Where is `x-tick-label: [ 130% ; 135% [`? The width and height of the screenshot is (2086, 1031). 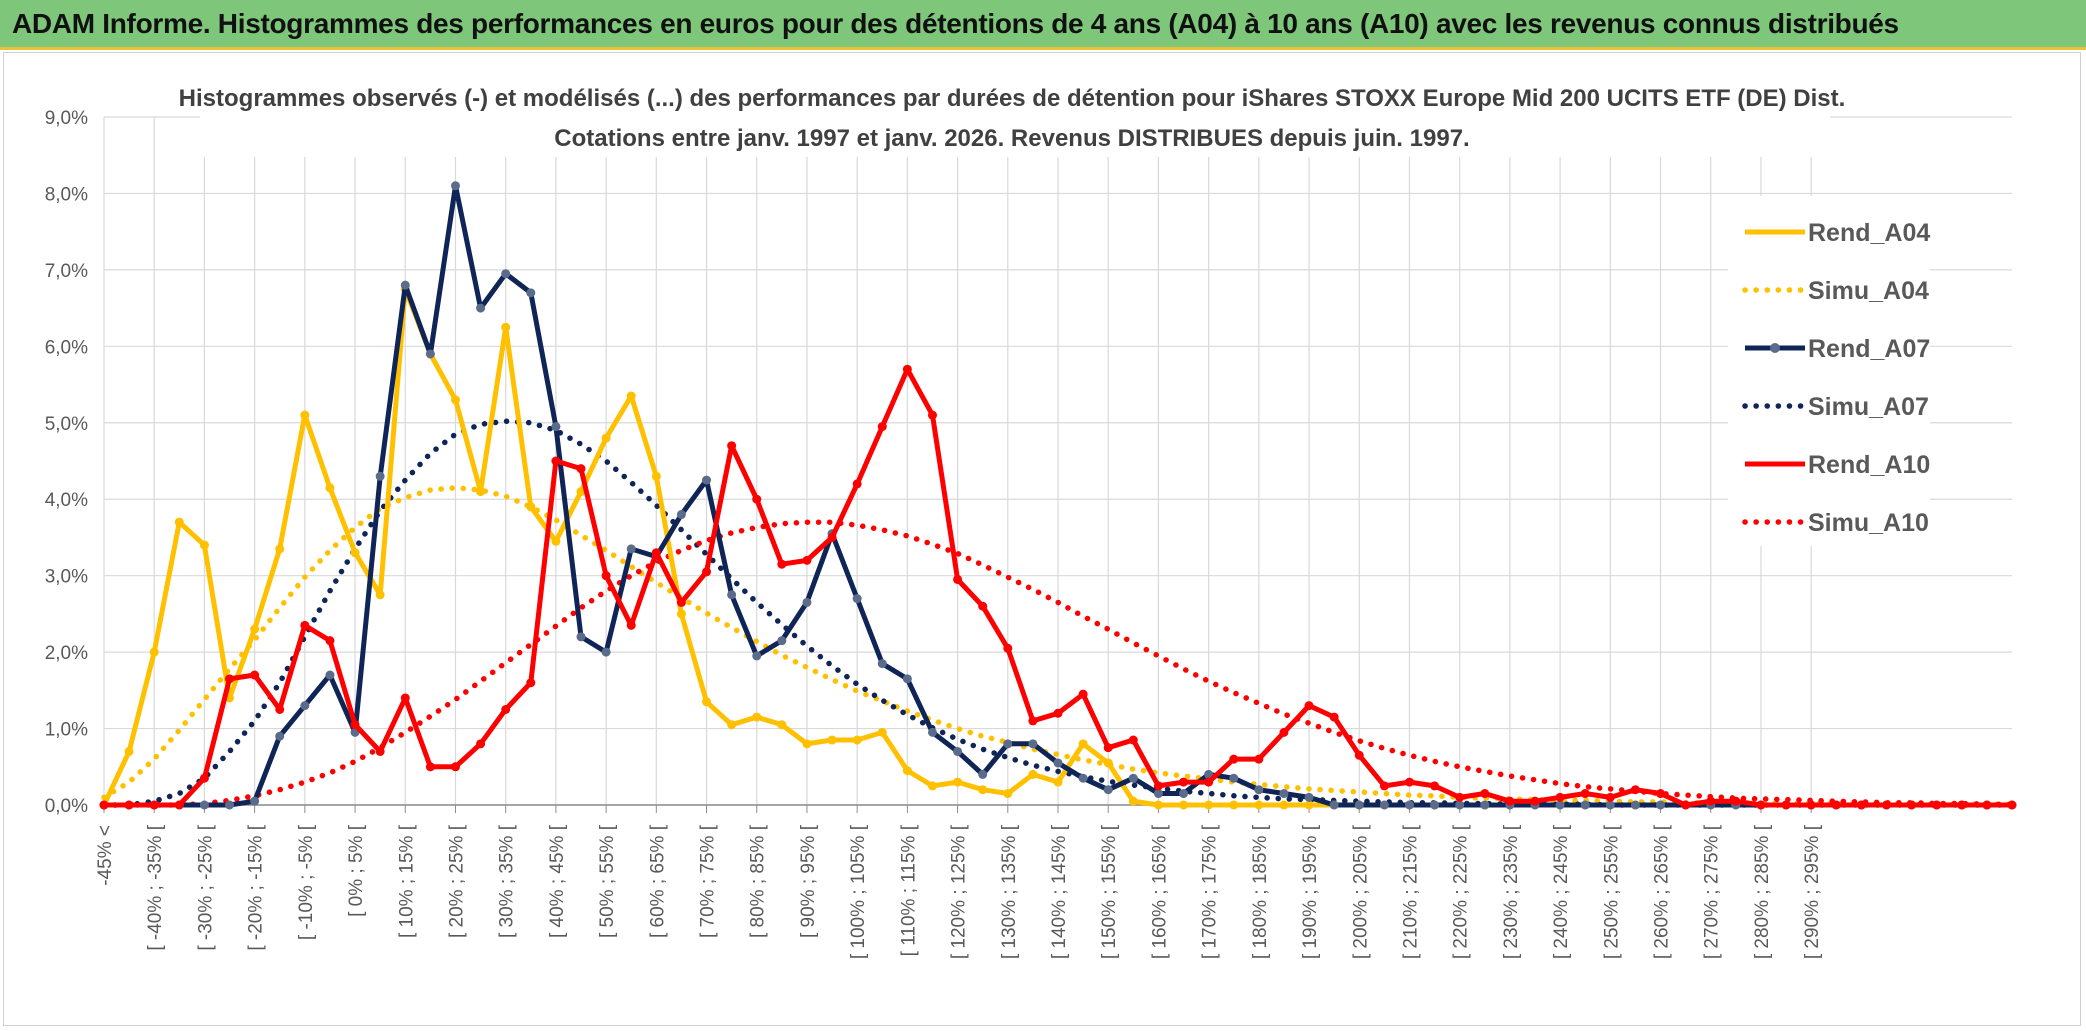 x-tick-label: [ 130% ; 135% [ is located at coordinates (1009, 891).